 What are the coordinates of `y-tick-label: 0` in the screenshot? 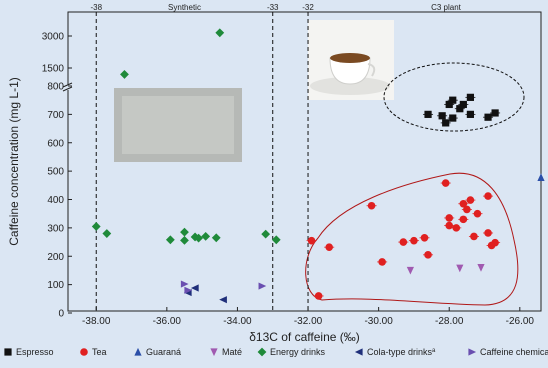 It's located at (61, 314).